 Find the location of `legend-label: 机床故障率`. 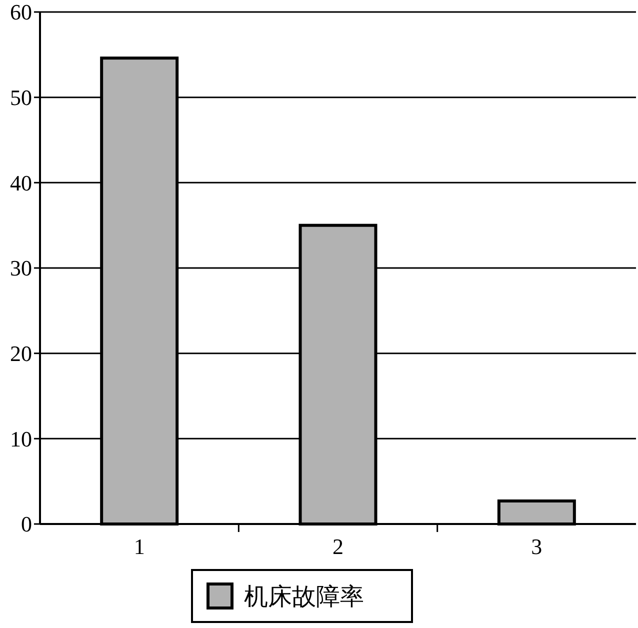

legend-label: 机床故障率 is located at coordinates (304, 596).